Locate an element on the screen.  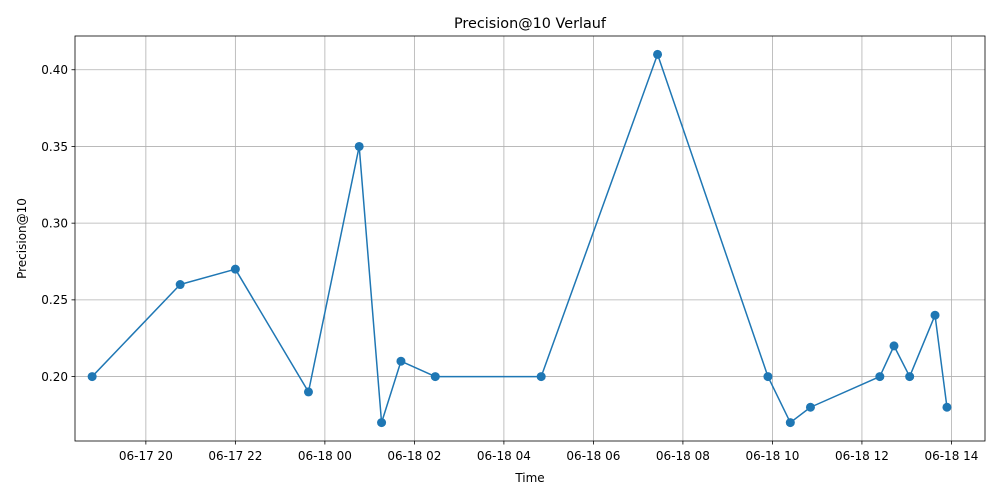
y-axis-label: Precision@10 is located at coordinates (22, 238).